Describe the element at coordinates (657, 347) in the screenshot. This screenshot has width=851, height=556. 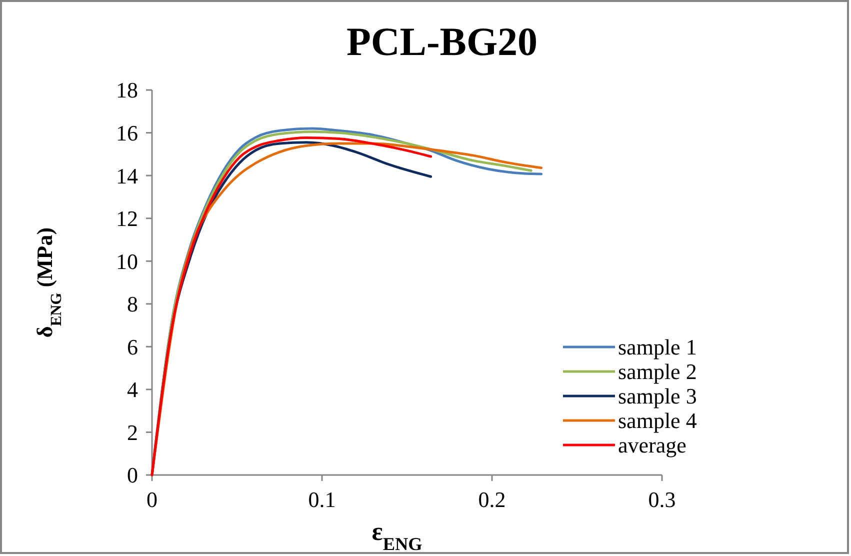
I see `legend-label: sample 1` at that location.